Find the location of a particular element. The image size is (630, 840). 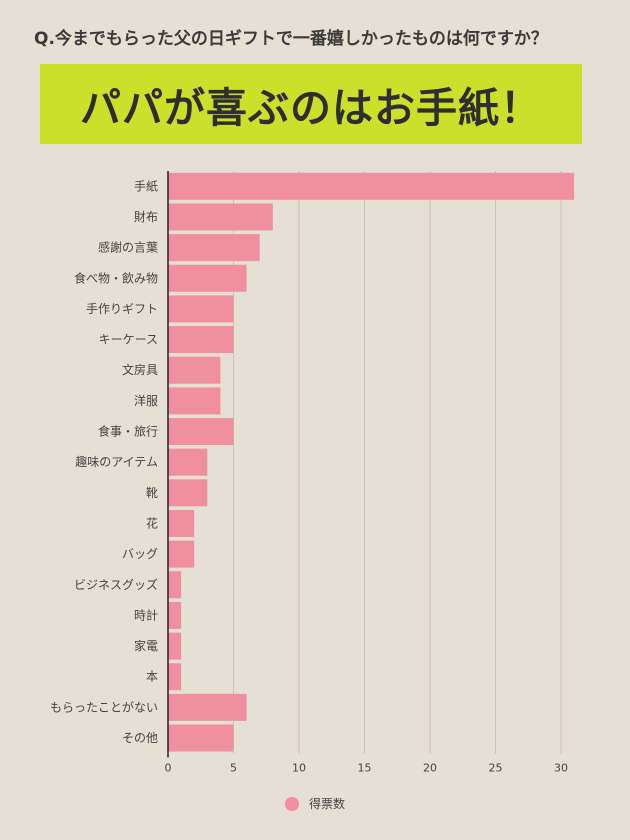

category-label: ビジネスグッズ is located at coordinates (116, 584).